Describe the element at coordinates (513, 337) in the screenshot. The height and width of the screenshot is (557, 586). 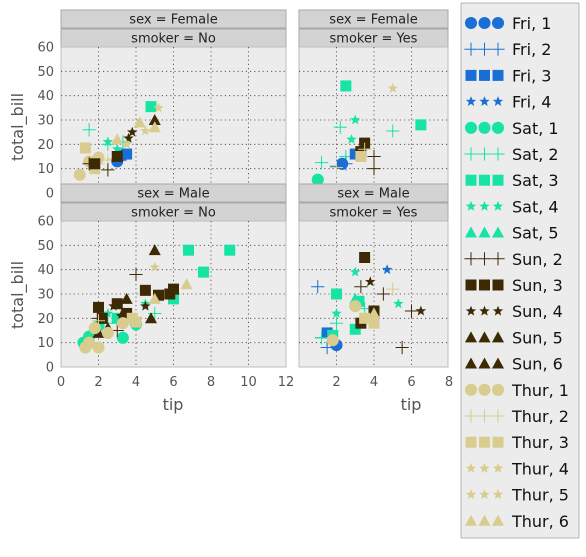
I see `legend-item: Sun, 5` at that location.